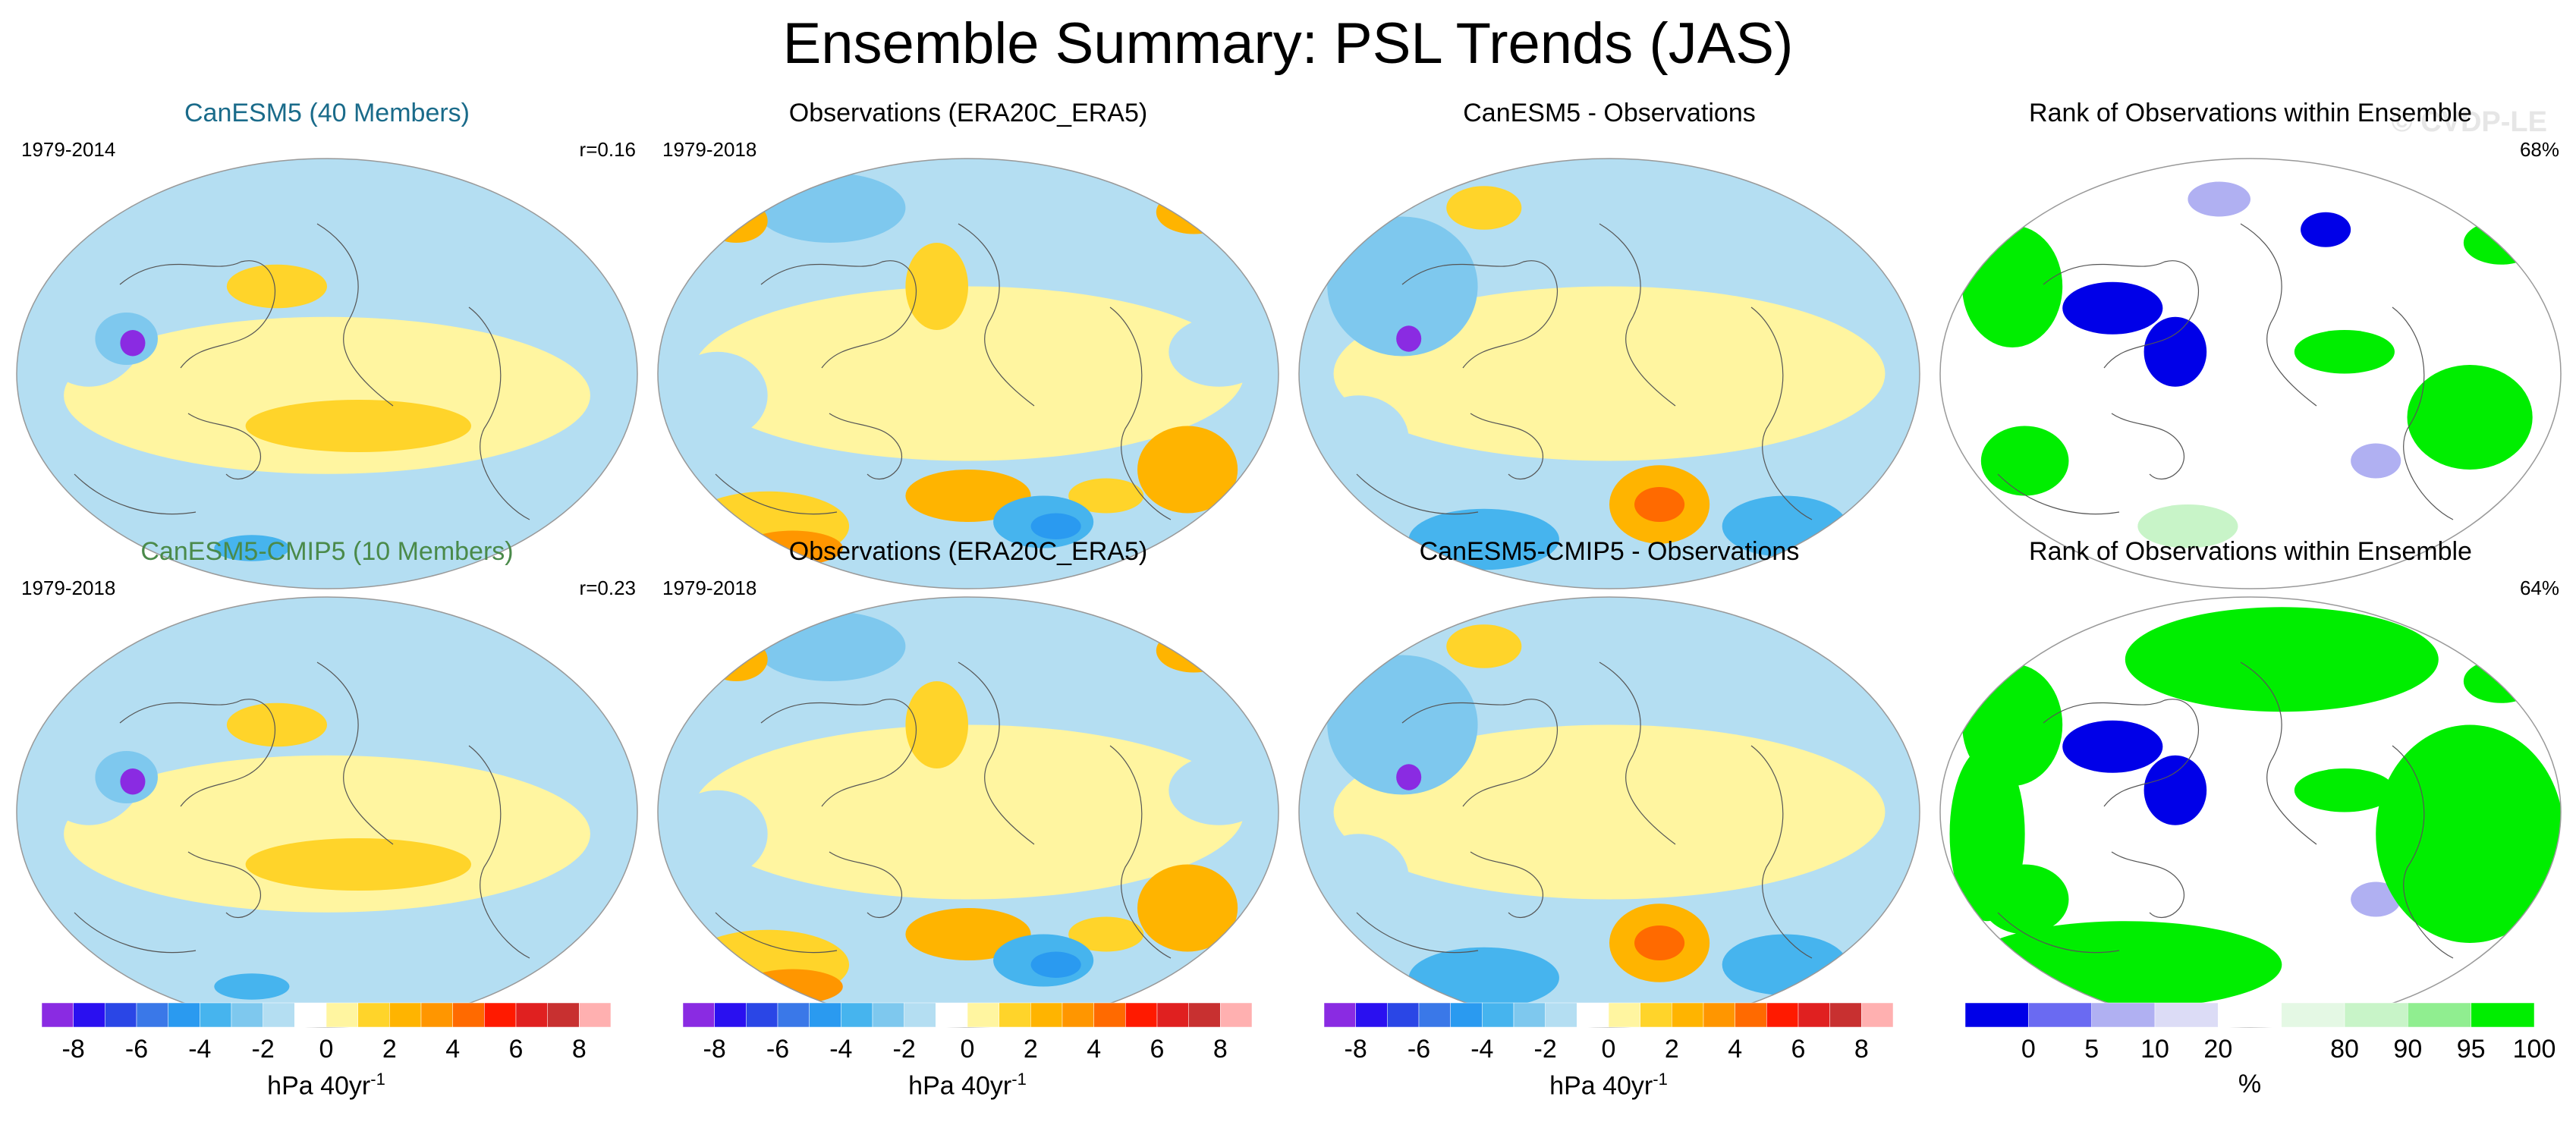 The height and width of the screenshot is (1125, 2576). I want to click on colorbar-tick: 2, so click(1671, 1049).